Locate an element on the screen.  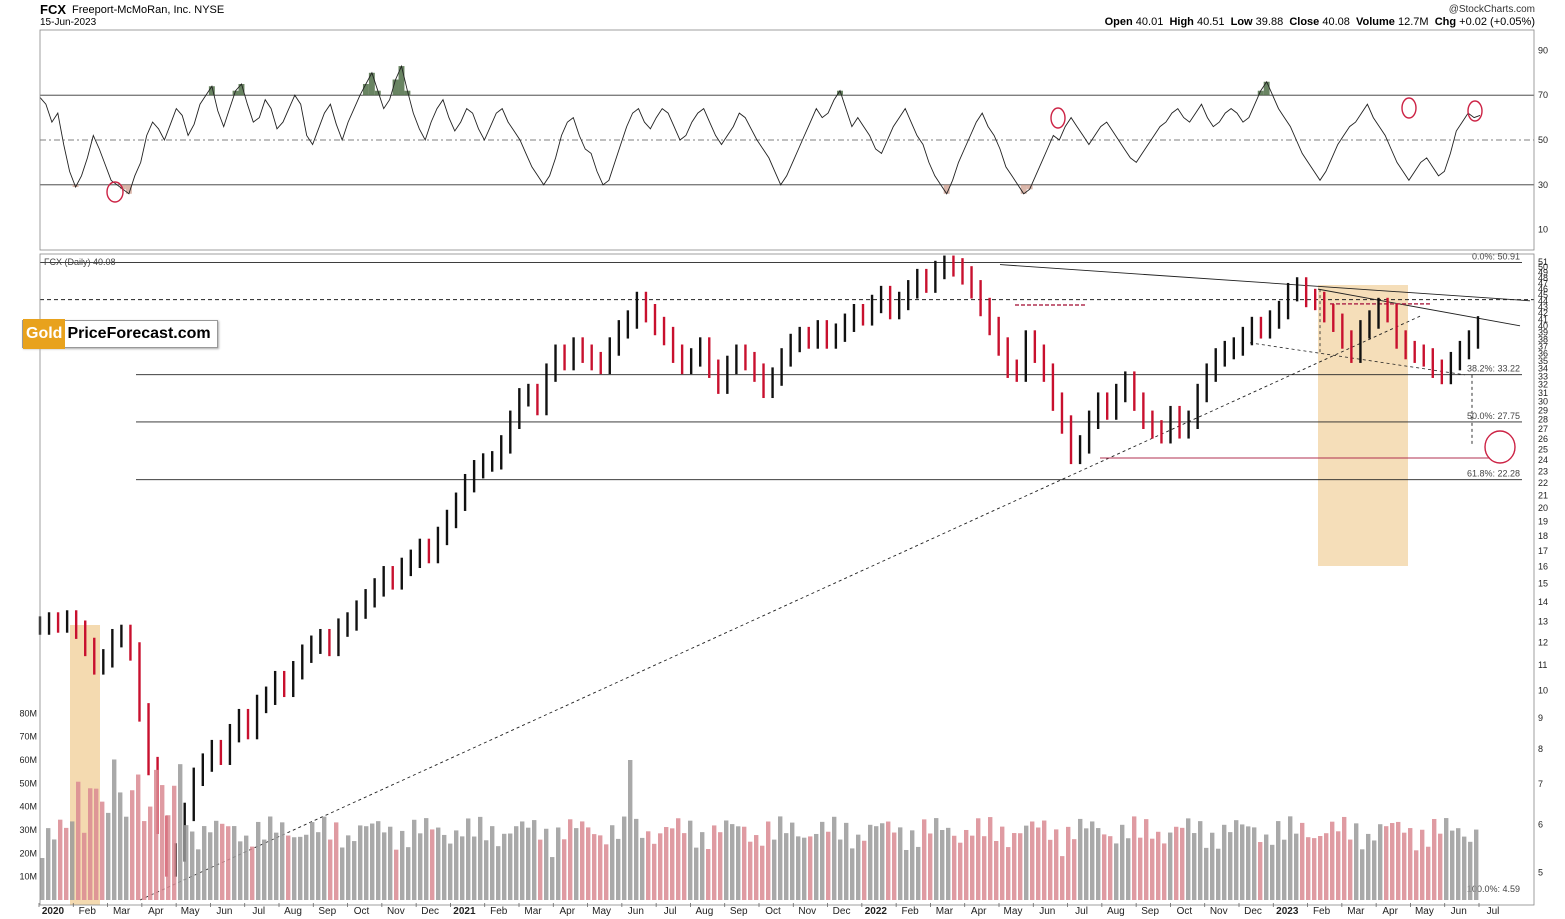
rsi-circle-marker is located at coordinates (115, 192).